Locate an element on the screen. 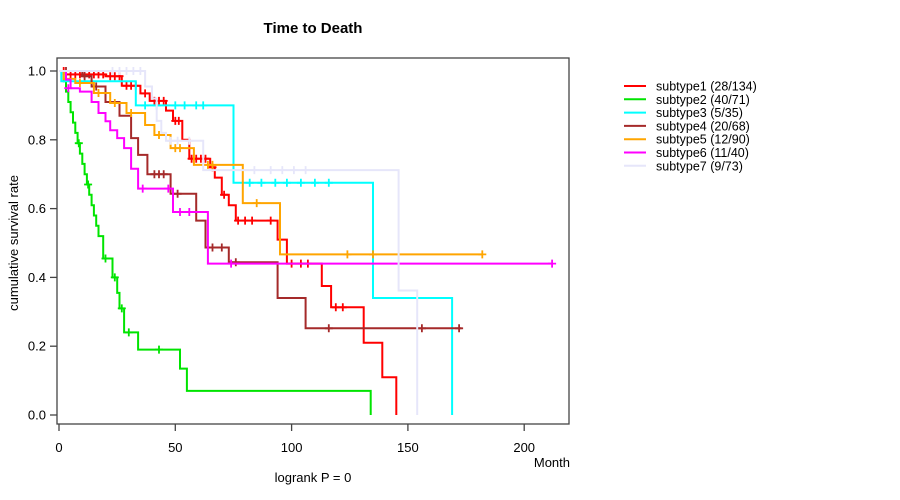  legend-item-subtype6: subtype6 (11/40) is located at coordinates (686, 153).